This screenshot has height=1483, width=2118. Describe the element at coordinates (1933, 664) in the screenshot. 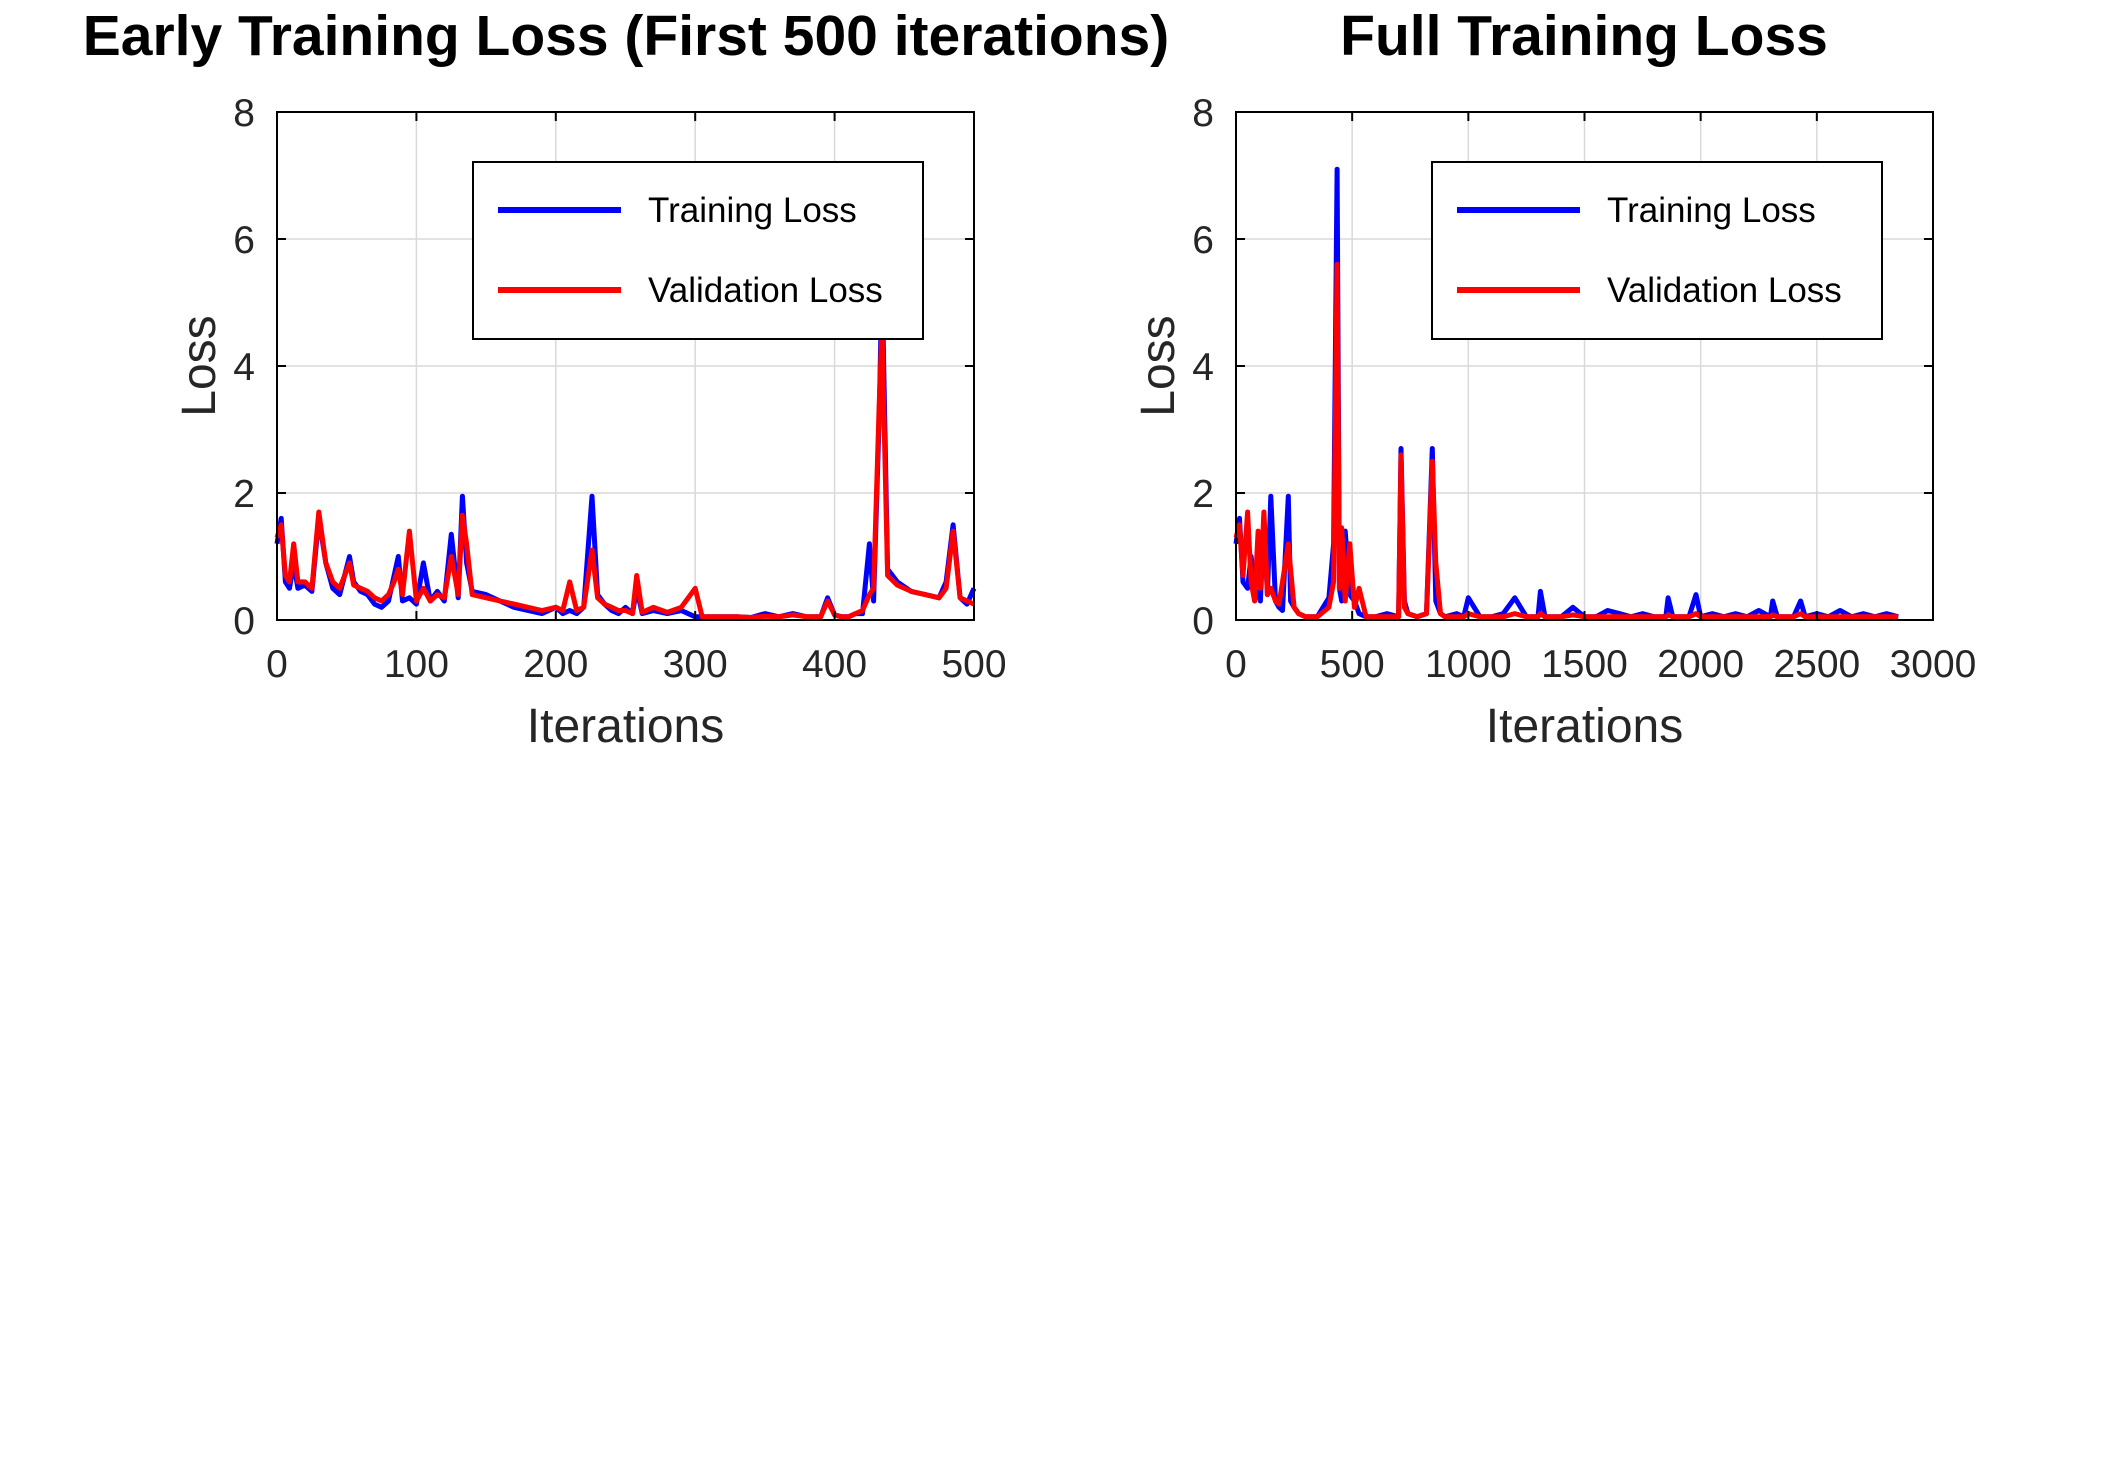

I see `x-tick-label: 3000` at that location.